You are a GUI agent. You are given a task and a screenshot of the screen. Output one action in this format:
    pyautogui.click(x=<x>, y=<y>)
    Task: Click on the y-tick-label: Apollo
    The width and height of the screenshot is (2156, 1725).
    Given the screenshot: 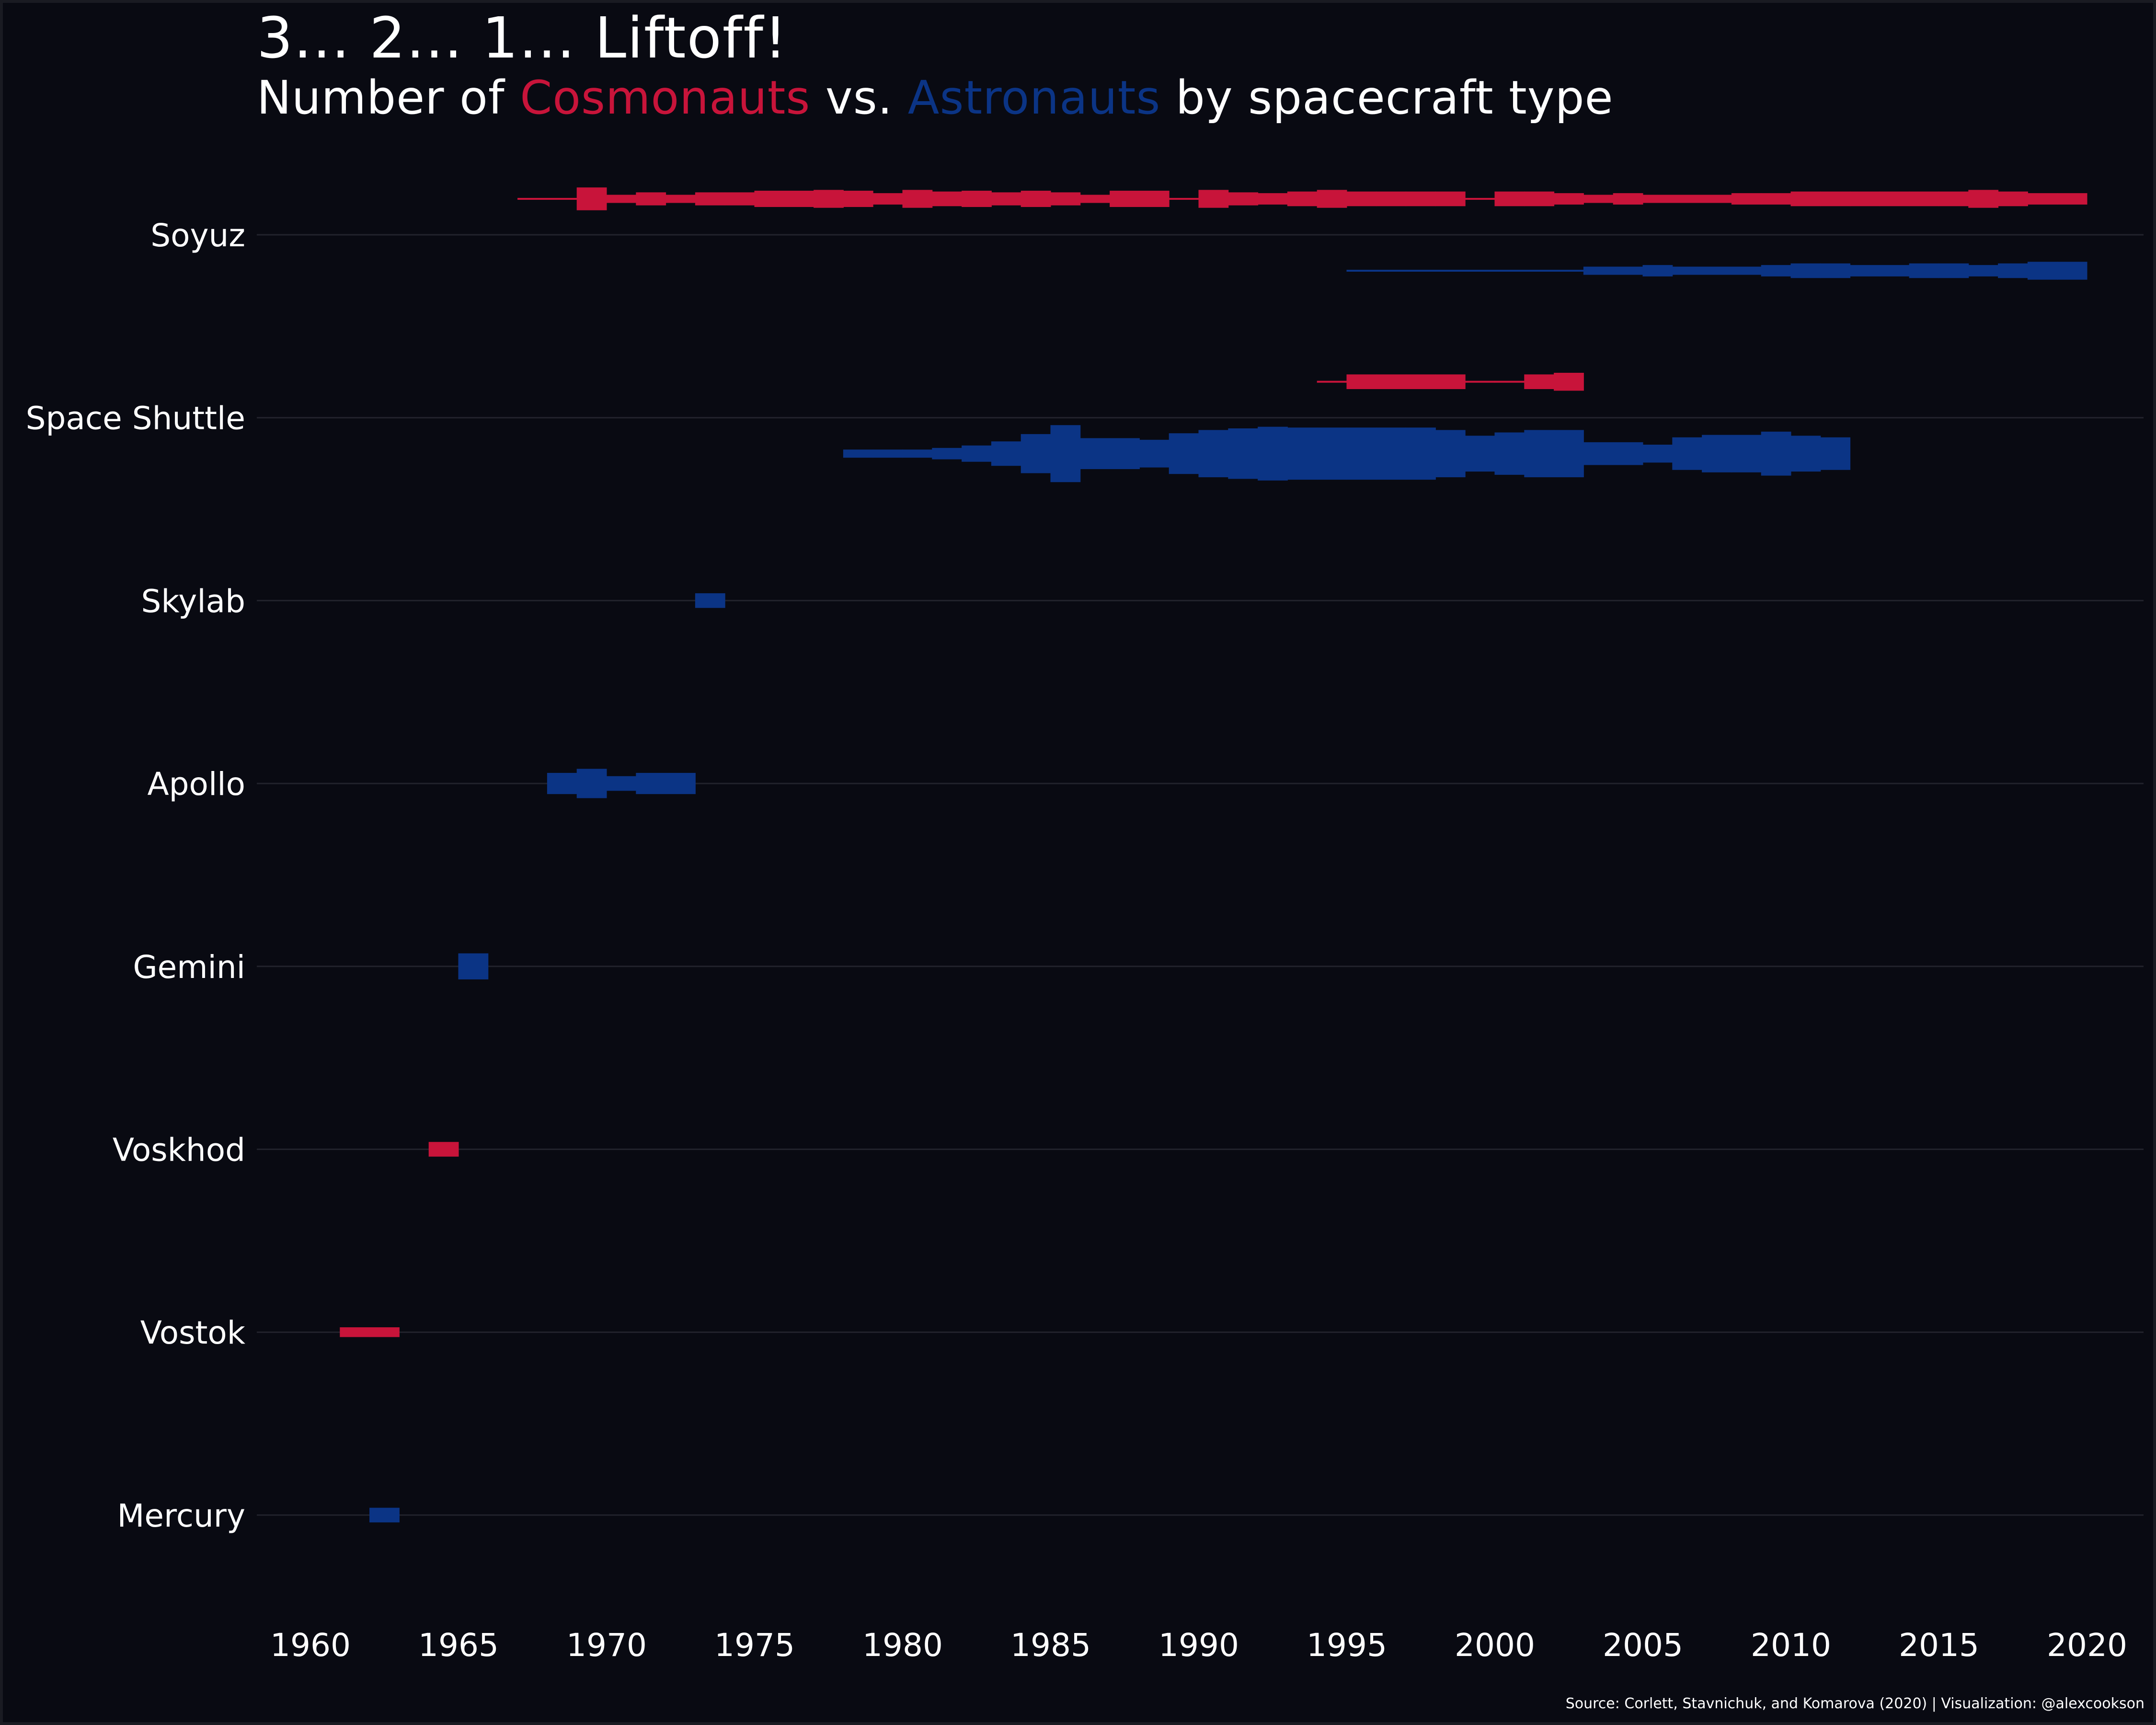 What is the action you would take?
    pyautogui.click(x=196, y=784)
    